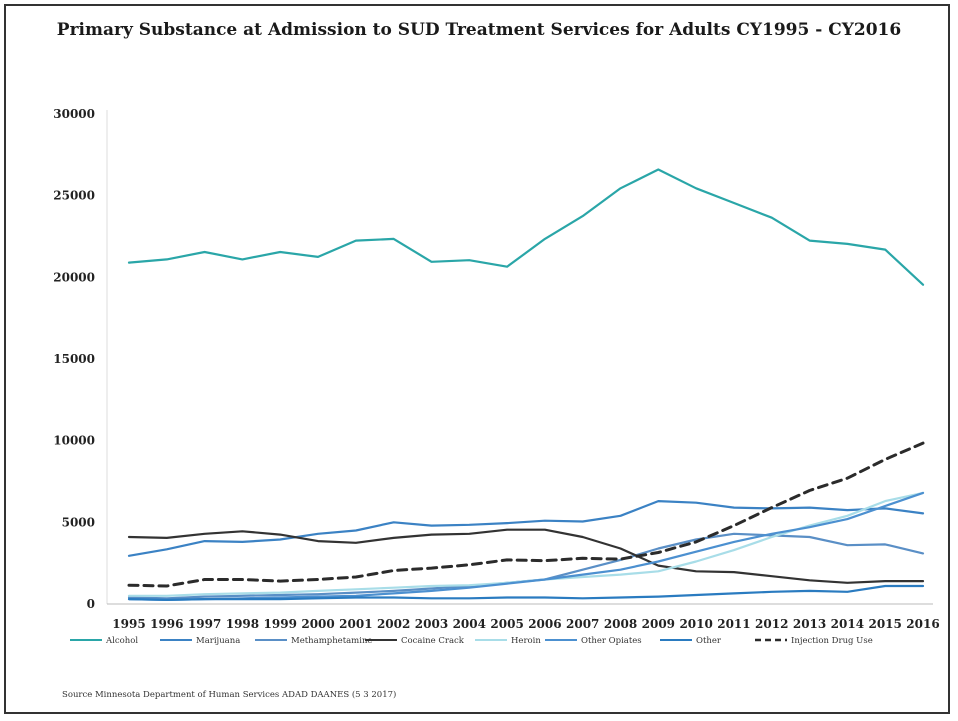 This screenshot has width=958, height=721. What do you see at coordinates (431, 624) in the screenshot?
I see `x-tick-label: 2003` at bounding box center [431, 624].